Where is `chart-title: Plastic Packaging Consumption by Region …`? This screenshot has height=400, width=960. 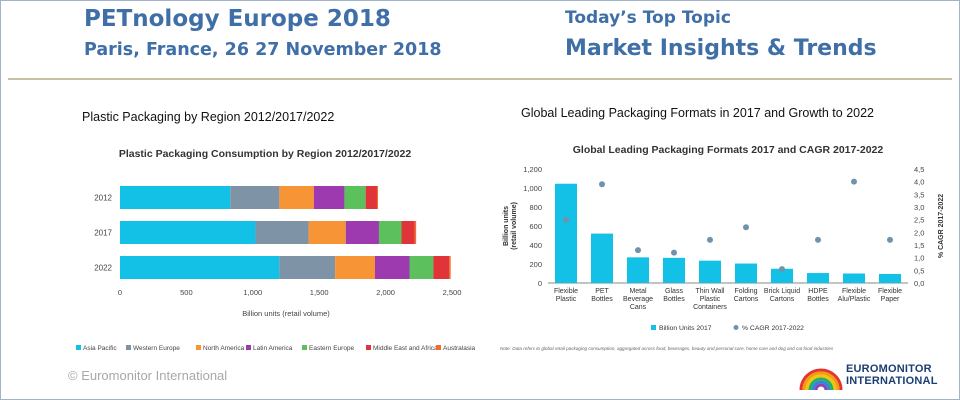 chart-title: Plastic Packaging Consumption by Region … is located at coordinates (265, 154).